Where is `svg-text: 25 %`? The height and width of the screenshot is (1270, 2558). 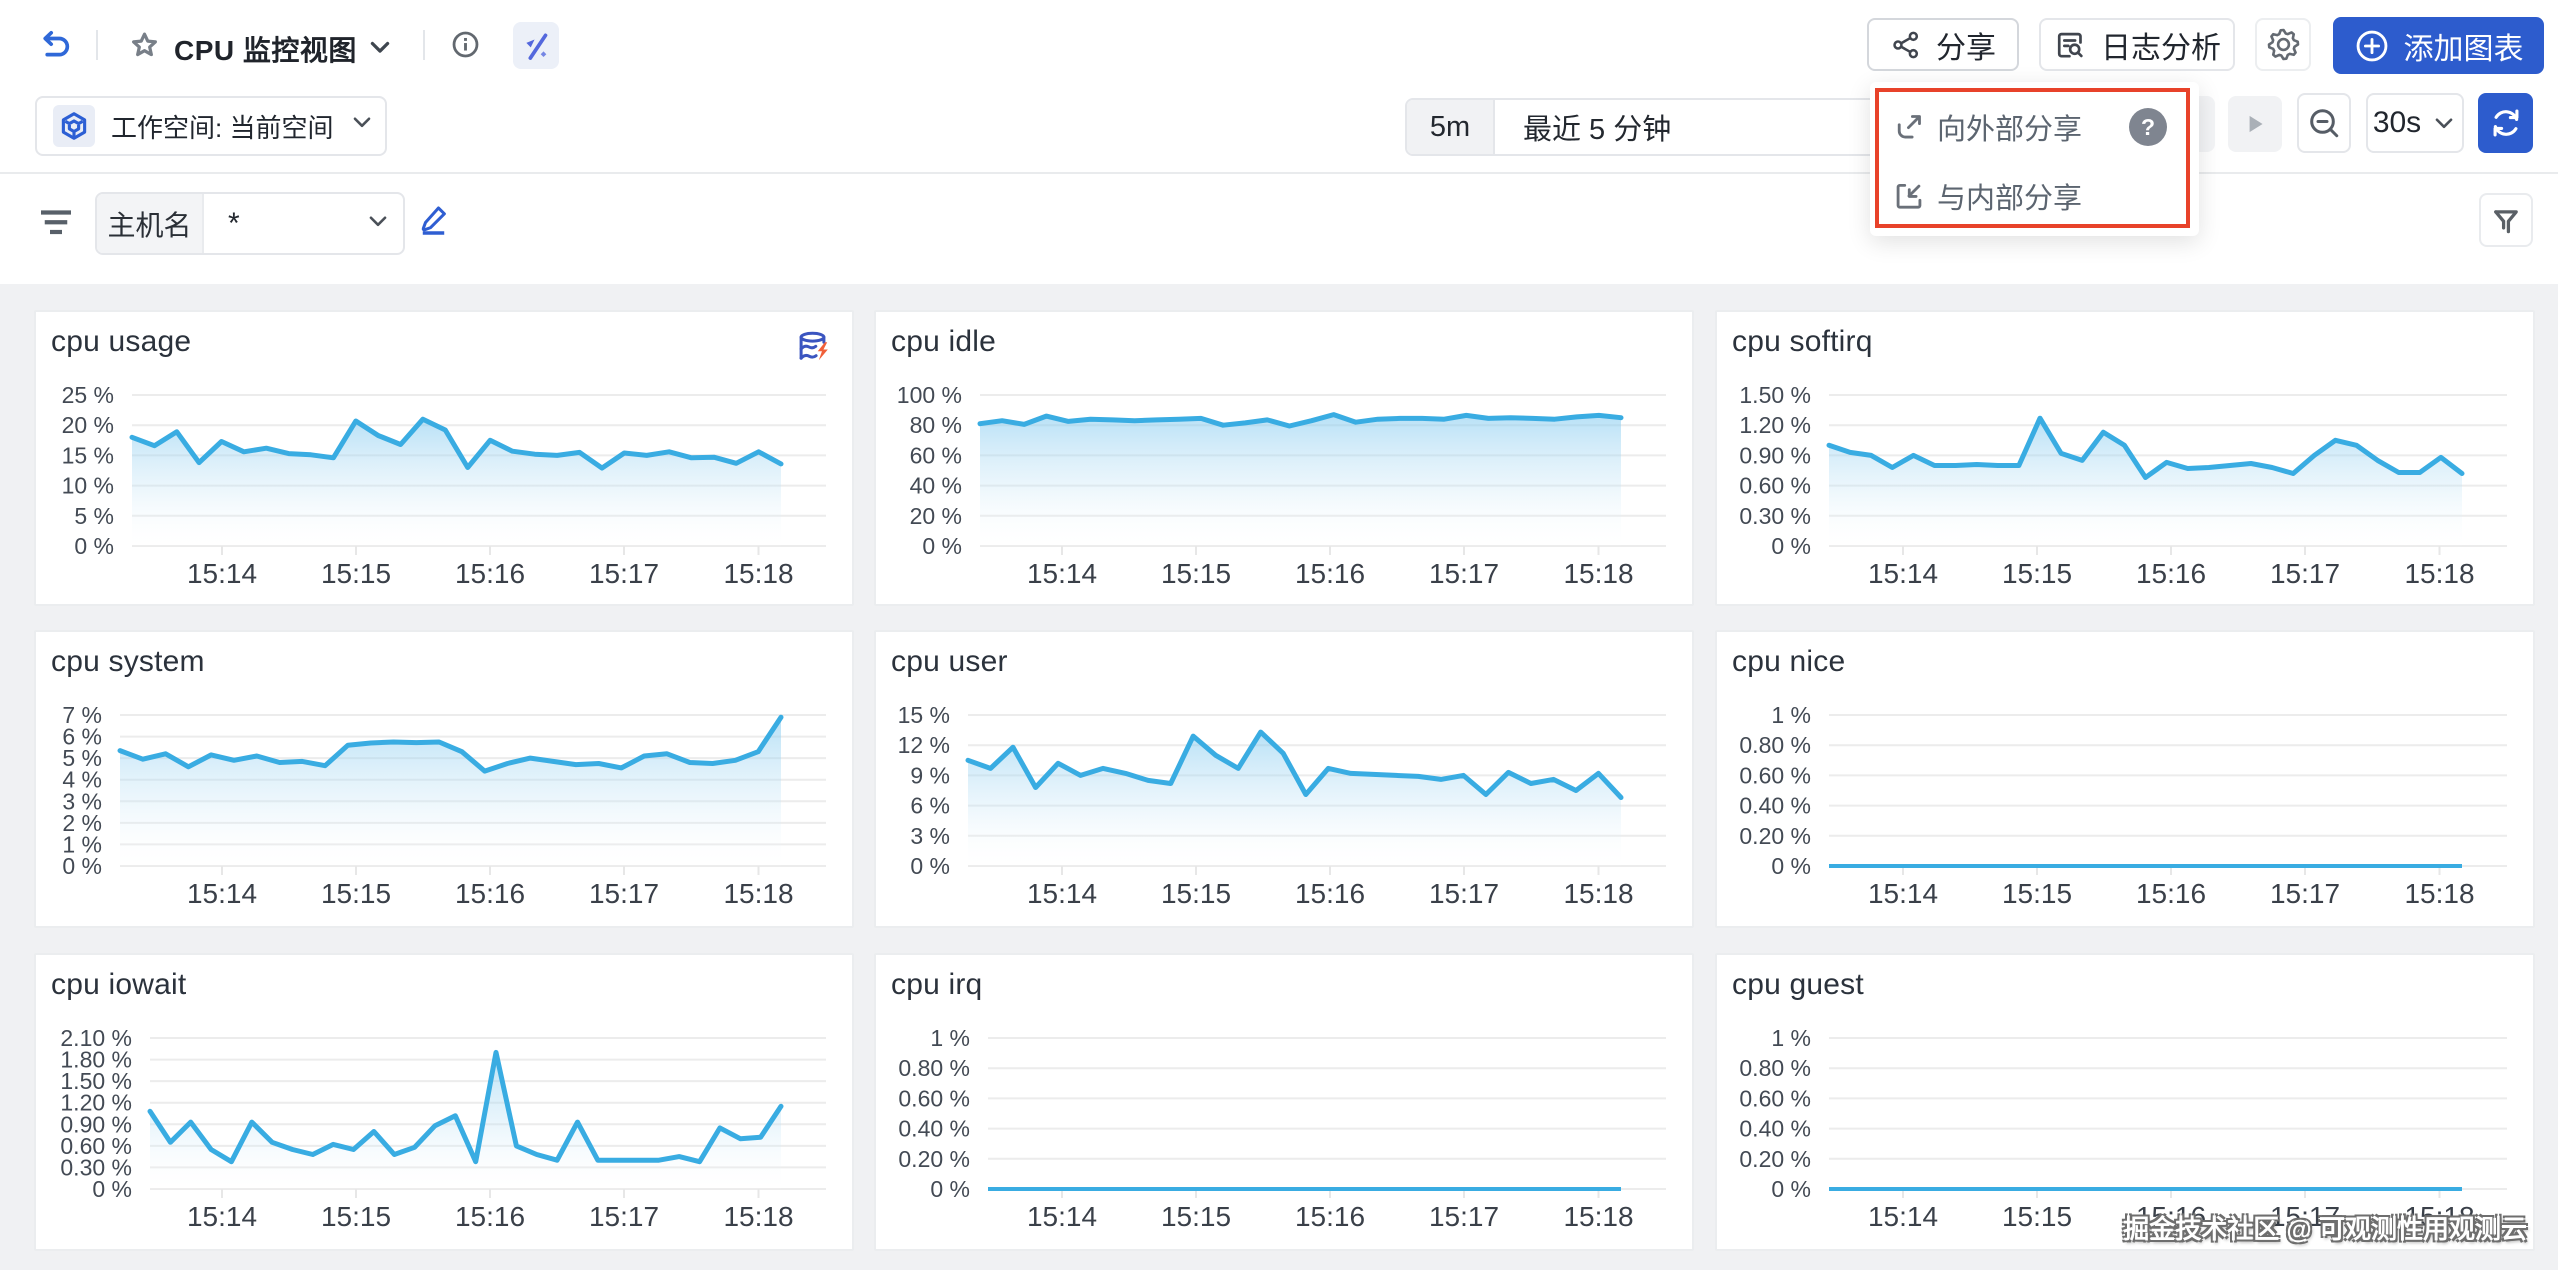
svg-text: 25 % is located at coordinates (88, 395).